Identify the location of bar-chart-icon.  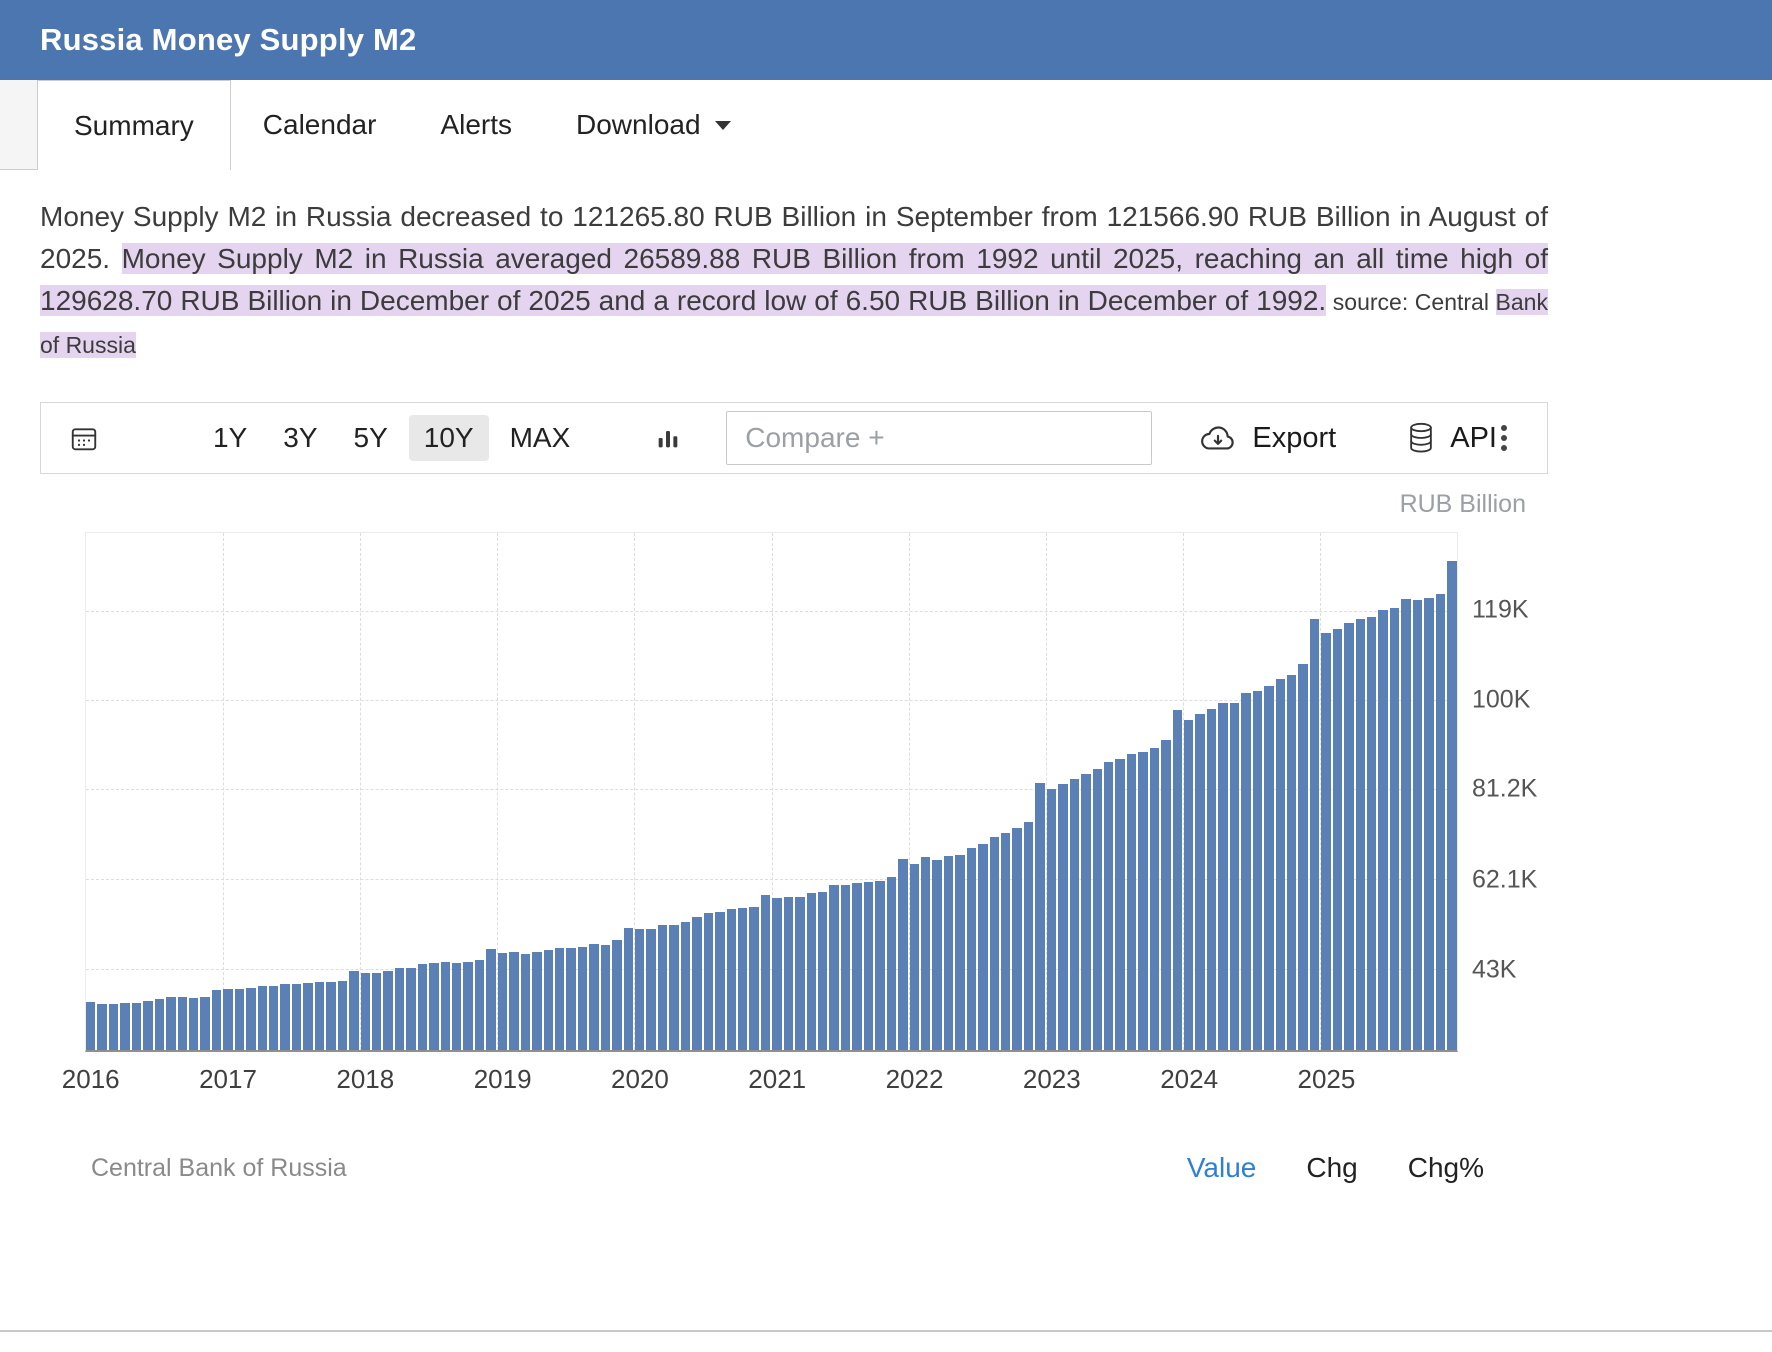
(668, 438).